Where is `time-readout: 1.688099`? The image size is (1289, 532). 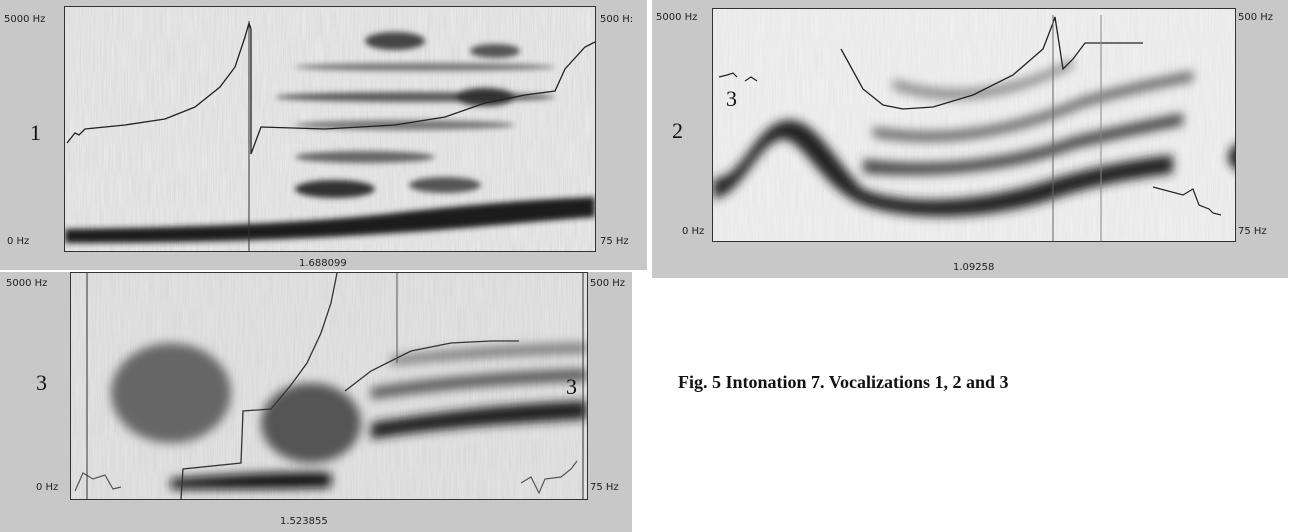
time-readout: 1.688099 is located at coordinates (323, 263).